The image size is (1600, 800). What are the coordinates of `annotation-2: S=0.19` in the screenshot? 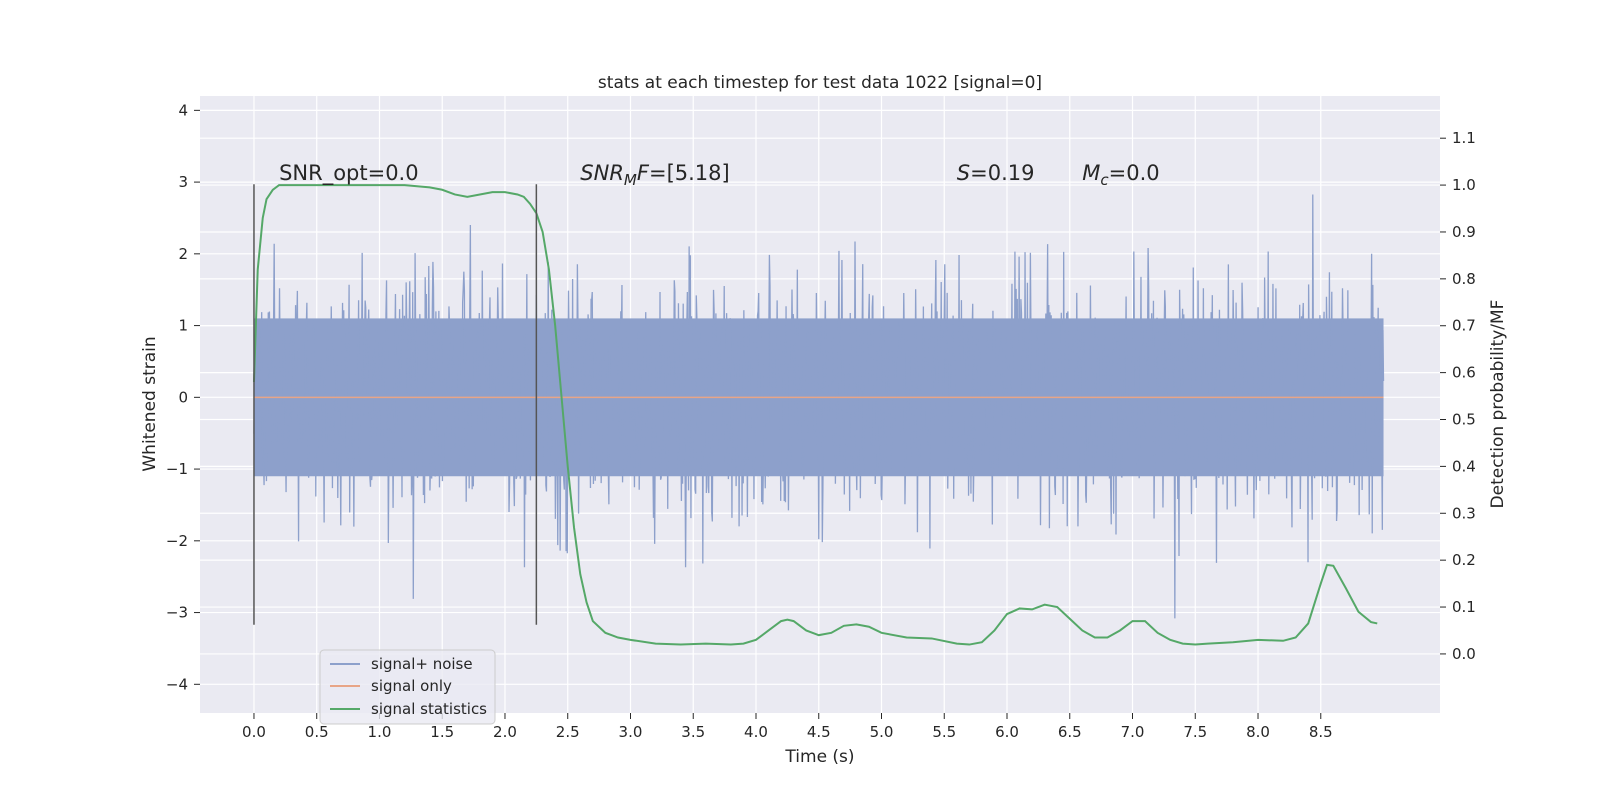 It's located at (996, 173).